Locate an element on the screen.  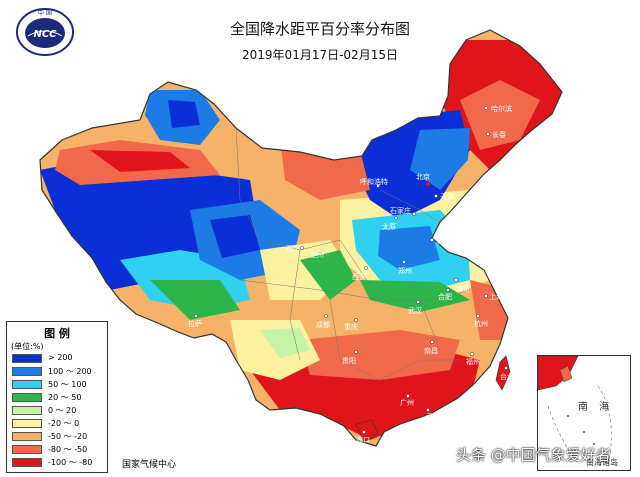
city-label-taibei: 台北 is located at coordinates (507, 377).